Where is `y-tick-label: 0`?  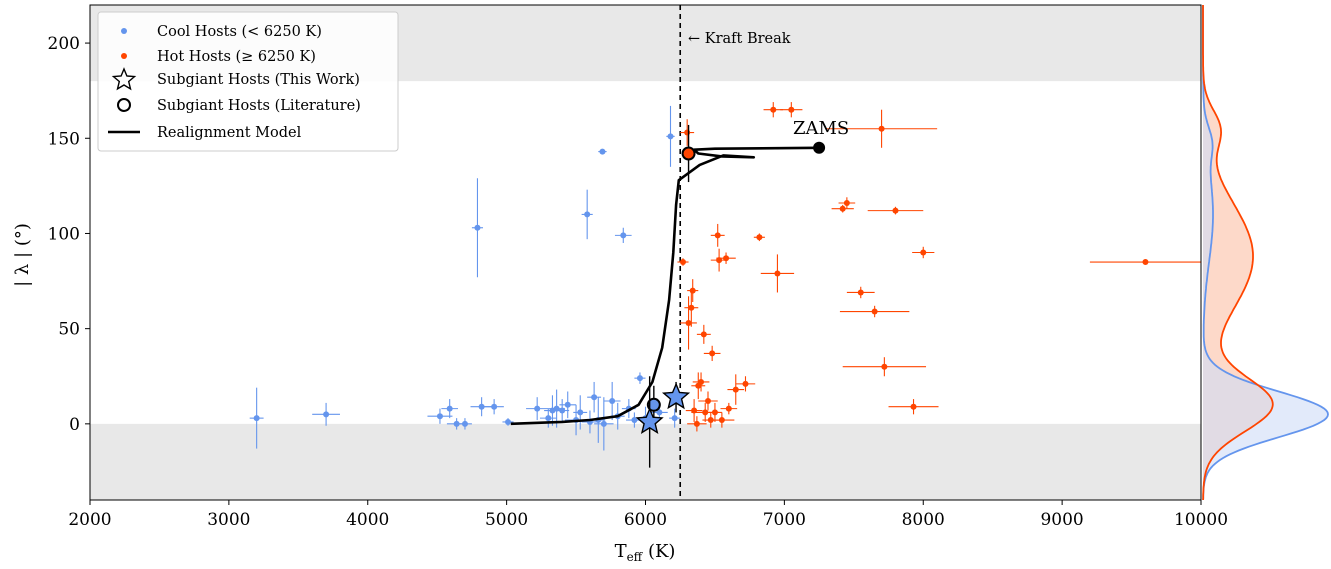 y-tick-label: 0 is located at coordinates (74, 425).